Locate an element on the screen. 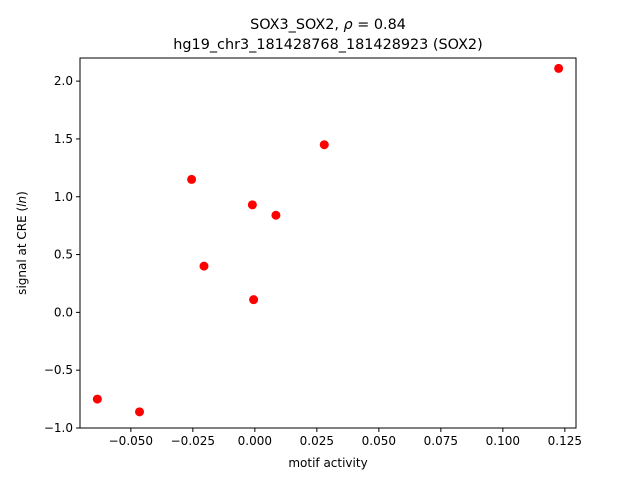 Image resolution: width=640 pixels, height=480 pixels. y-tick-label: 2.0 is located at coordinates (63, 81).